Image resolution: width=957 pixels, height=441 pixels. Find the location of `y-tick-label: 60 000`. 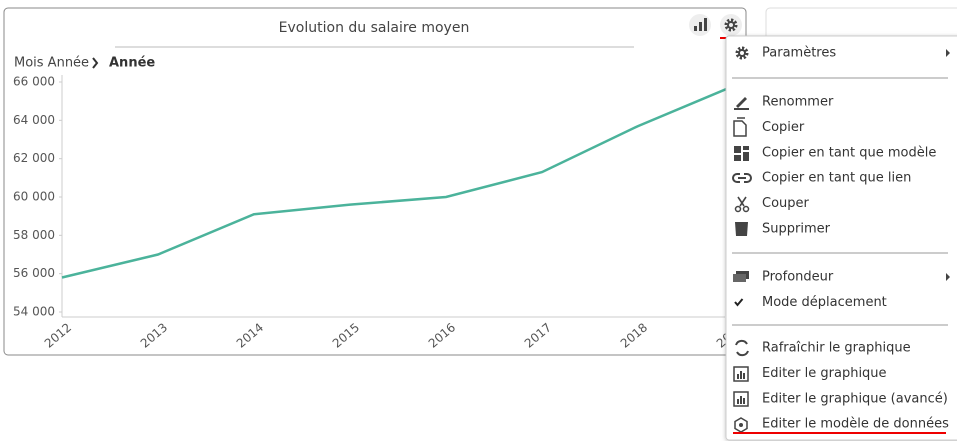

y-tick-label: 60 000 is located at coordinates (34, 197).